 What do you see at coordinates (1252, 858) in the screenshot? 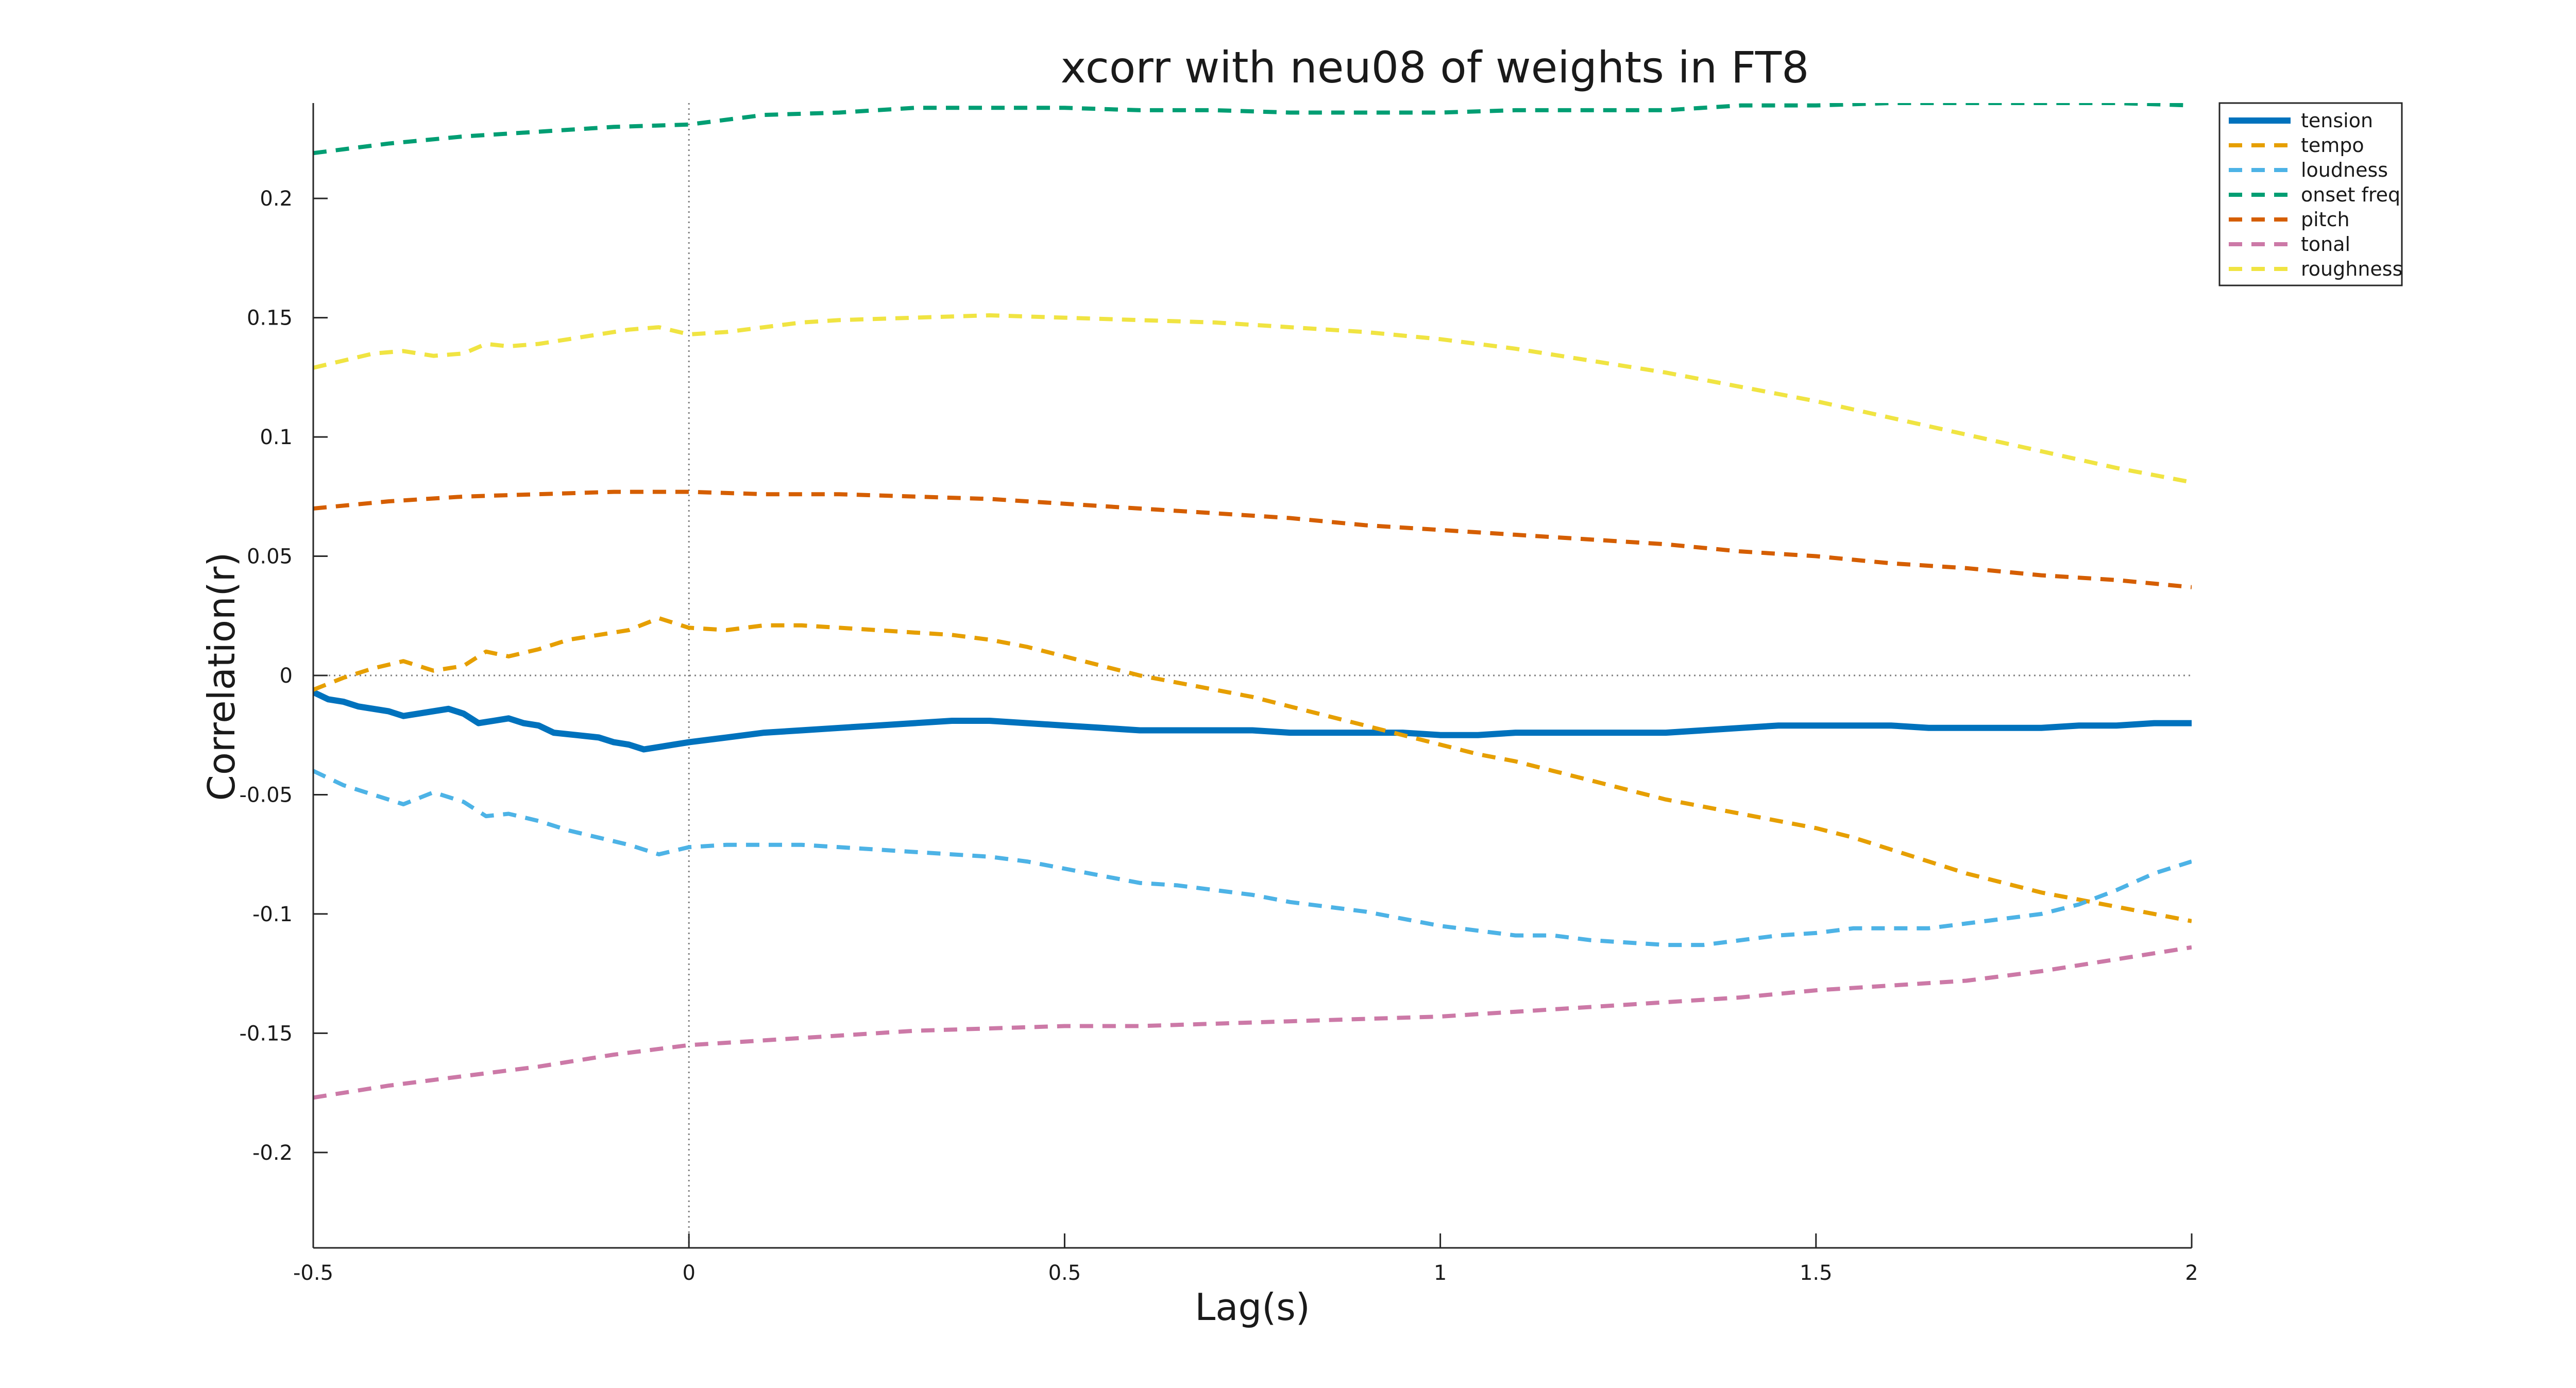
I see `series-line-loudness` at bounding box center [1252, 858].